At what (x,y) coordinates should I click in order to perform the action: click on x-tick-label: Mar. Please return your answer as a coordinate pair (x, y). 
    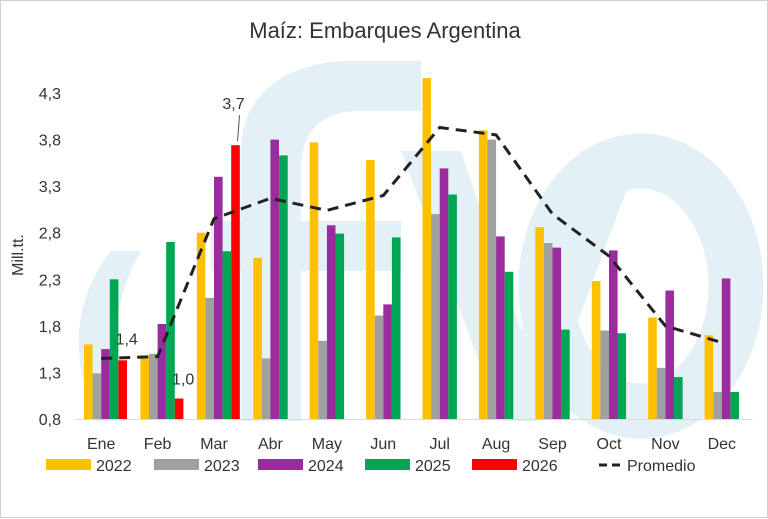
    Looking at the image, I should click on (214, 444).